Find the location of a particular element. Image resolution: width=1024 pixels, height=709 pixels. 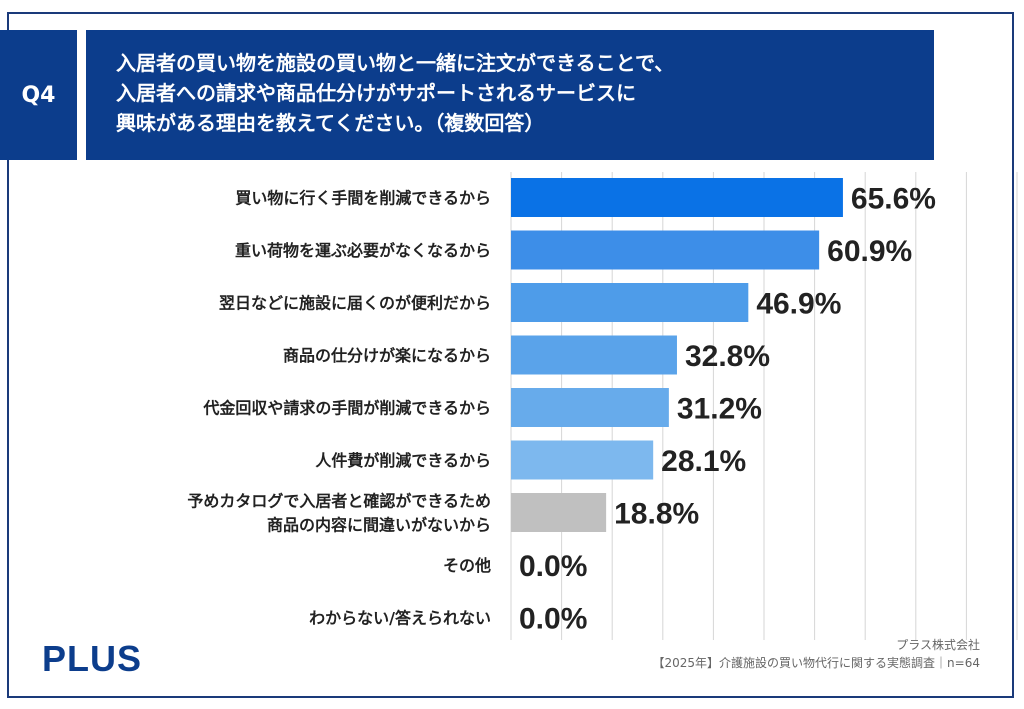

category-label: その他 is located at coordinates (467, 565).